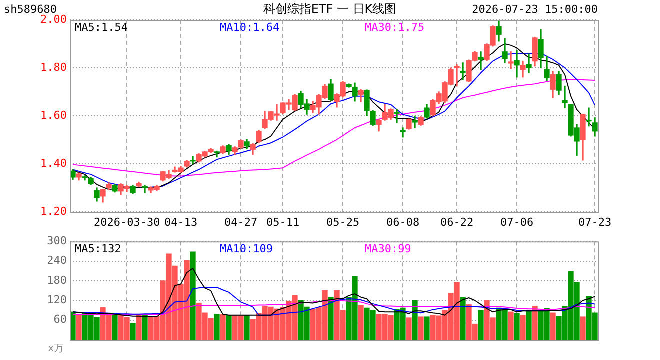 Image resolution: width=660 pixels, height=360 pixels. What do you see at coordinates (101, 27) in the screenshot?
I see `text: MA5:1.54` at bounding box center [101, 27].